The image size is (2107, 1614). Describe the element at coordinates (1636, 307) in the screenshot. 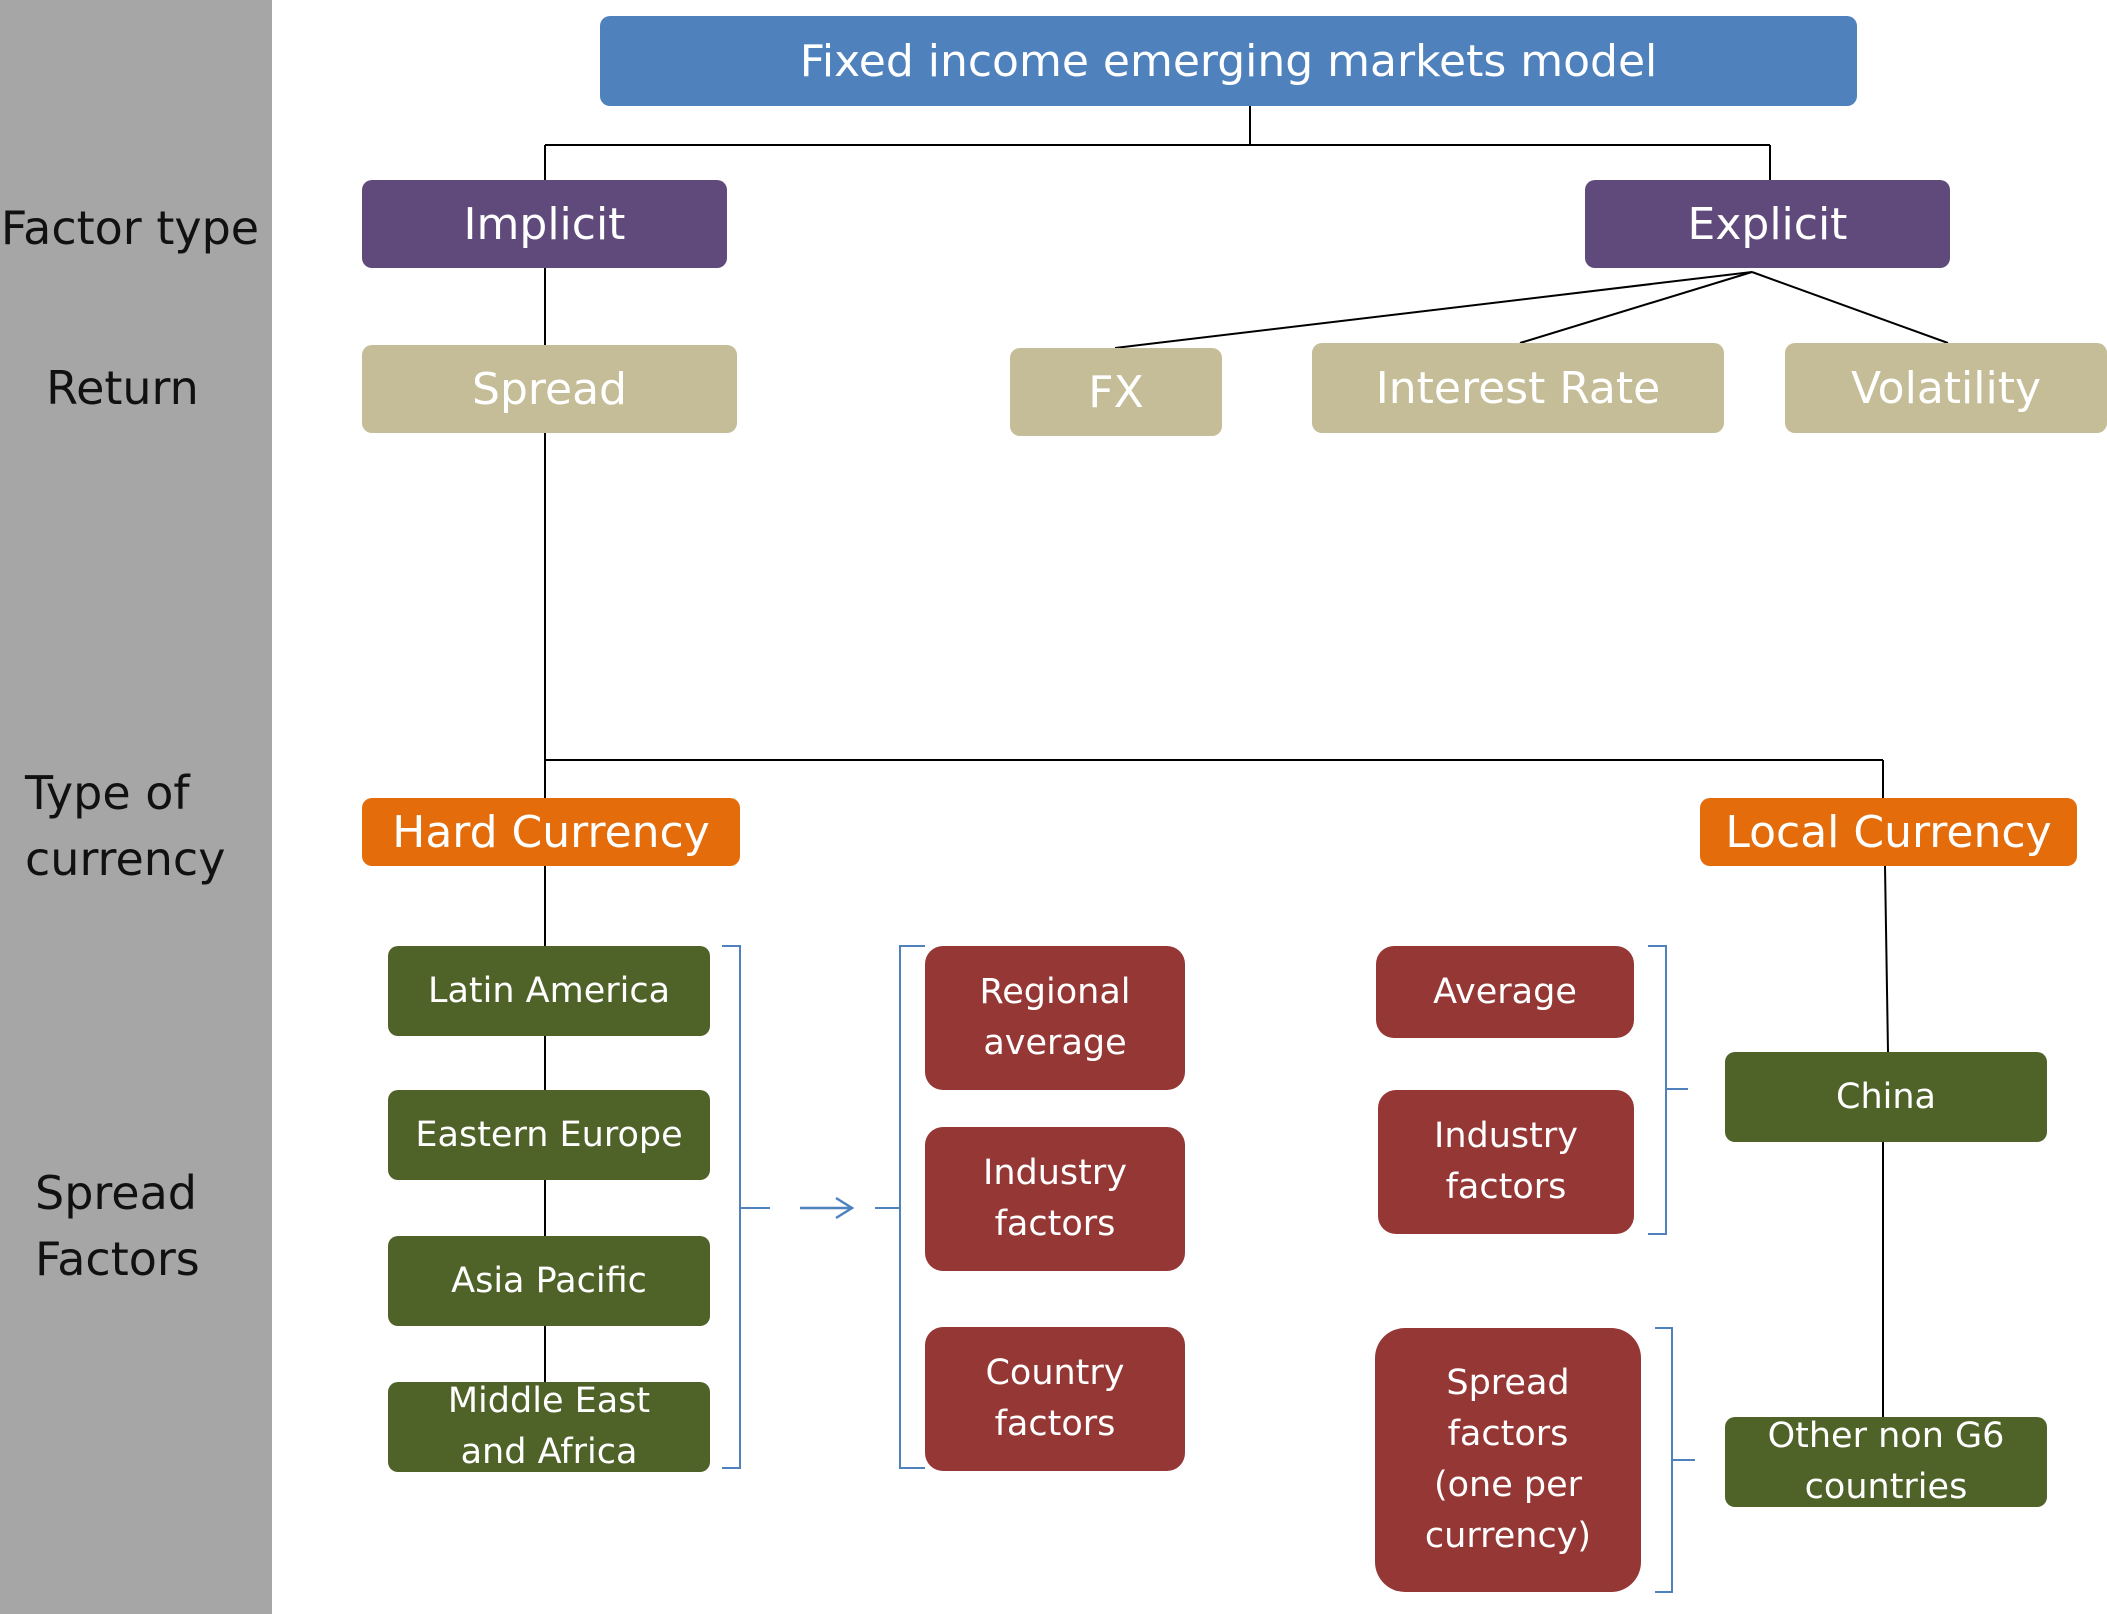

I see `explicit-to-interest-rate` at that location.